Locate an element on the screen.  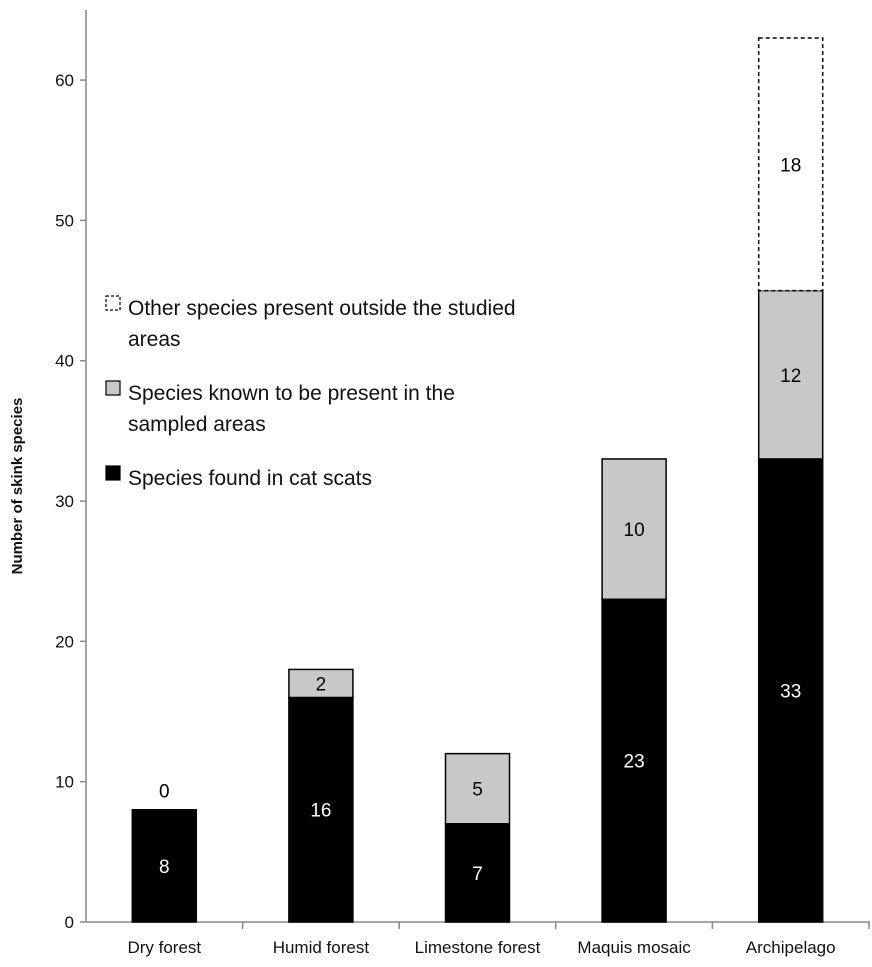
y-tick-label: 20 is located at coordinates (64, 641).